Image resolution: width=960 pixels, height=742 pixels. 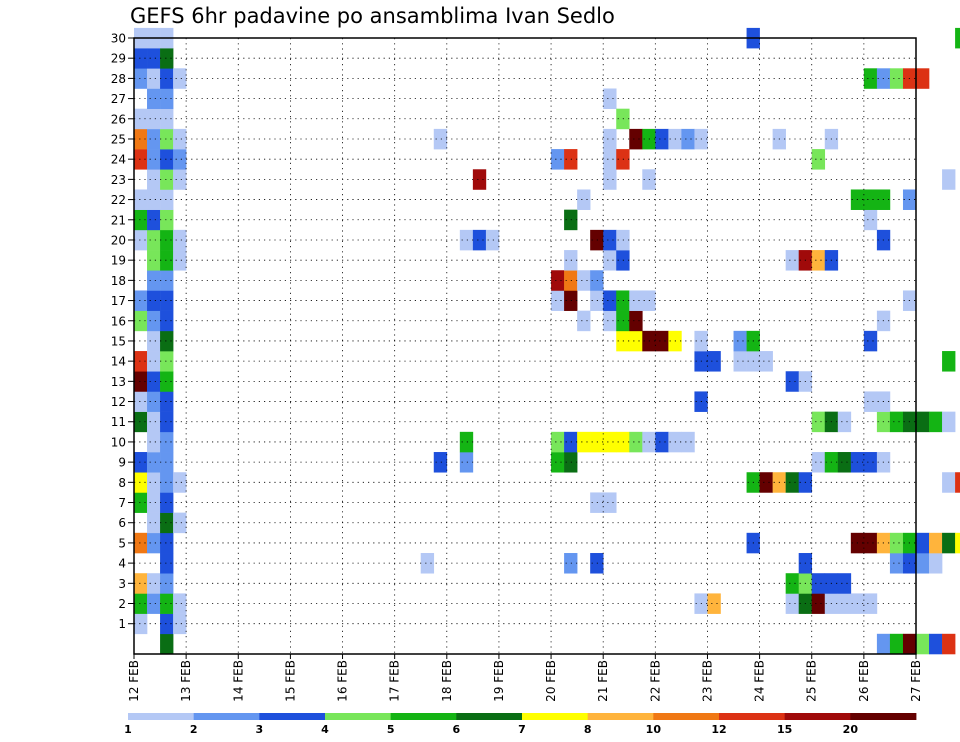 What do you see at coordinates (118, 422) in the screenshot?
I see `y-tick-label: 11` at bounding box center [118, 422].